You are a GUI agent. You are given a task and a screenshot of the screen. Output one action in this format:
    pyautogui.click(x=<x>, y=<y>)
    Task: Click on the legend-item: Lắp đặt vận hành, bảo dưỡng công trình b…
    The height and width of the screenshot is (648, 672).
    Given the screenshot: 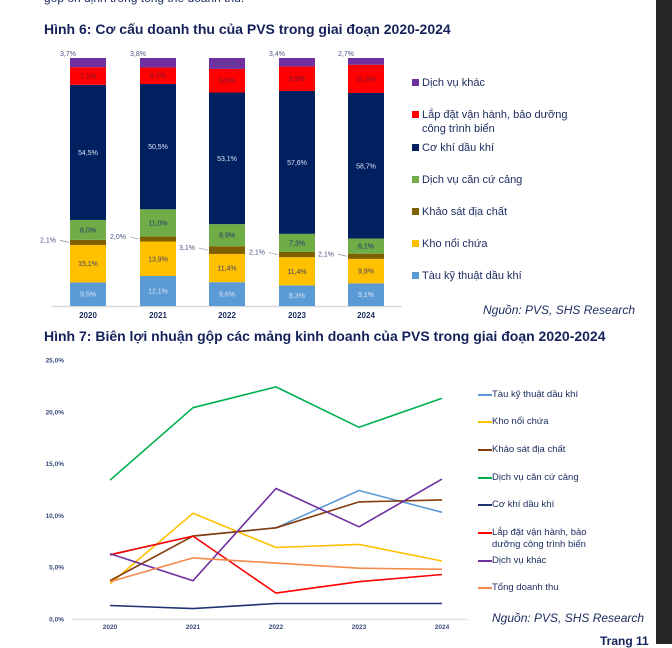 What is the action you would take?
    pyautogui.click(x=507, y=122)
    